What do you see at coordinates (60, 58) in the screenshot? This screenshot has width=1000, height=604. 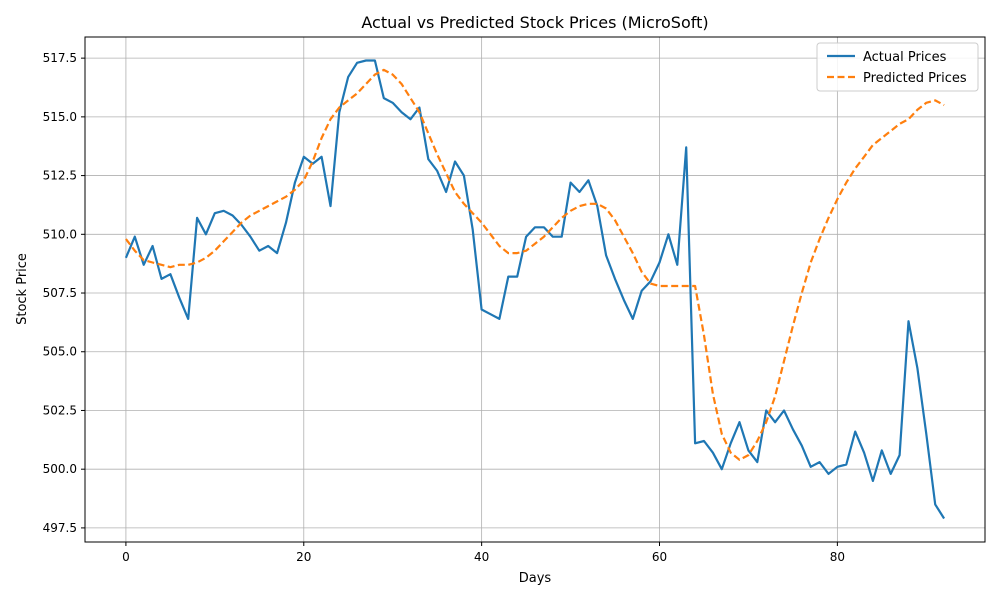 I see `y-tick-label: 517.5` at bounding box center [60, 58].